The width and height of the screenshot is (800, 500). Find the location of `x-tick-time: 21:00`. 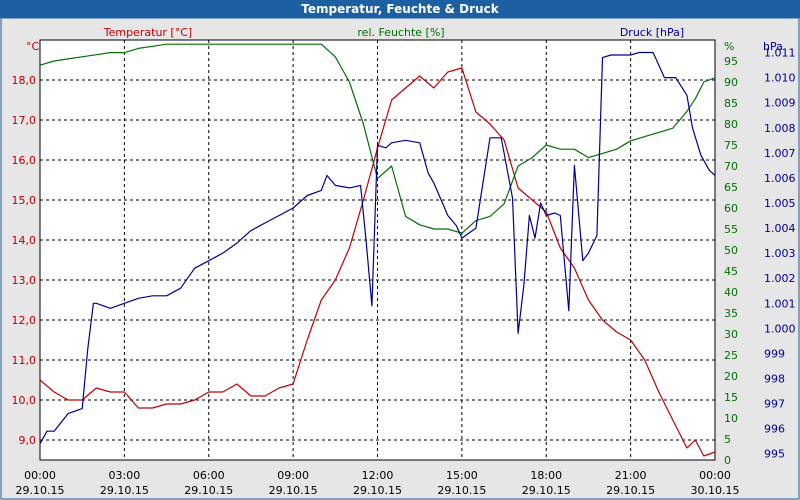

x-tick-time: 21:00 is located at coordinates (631, 475).